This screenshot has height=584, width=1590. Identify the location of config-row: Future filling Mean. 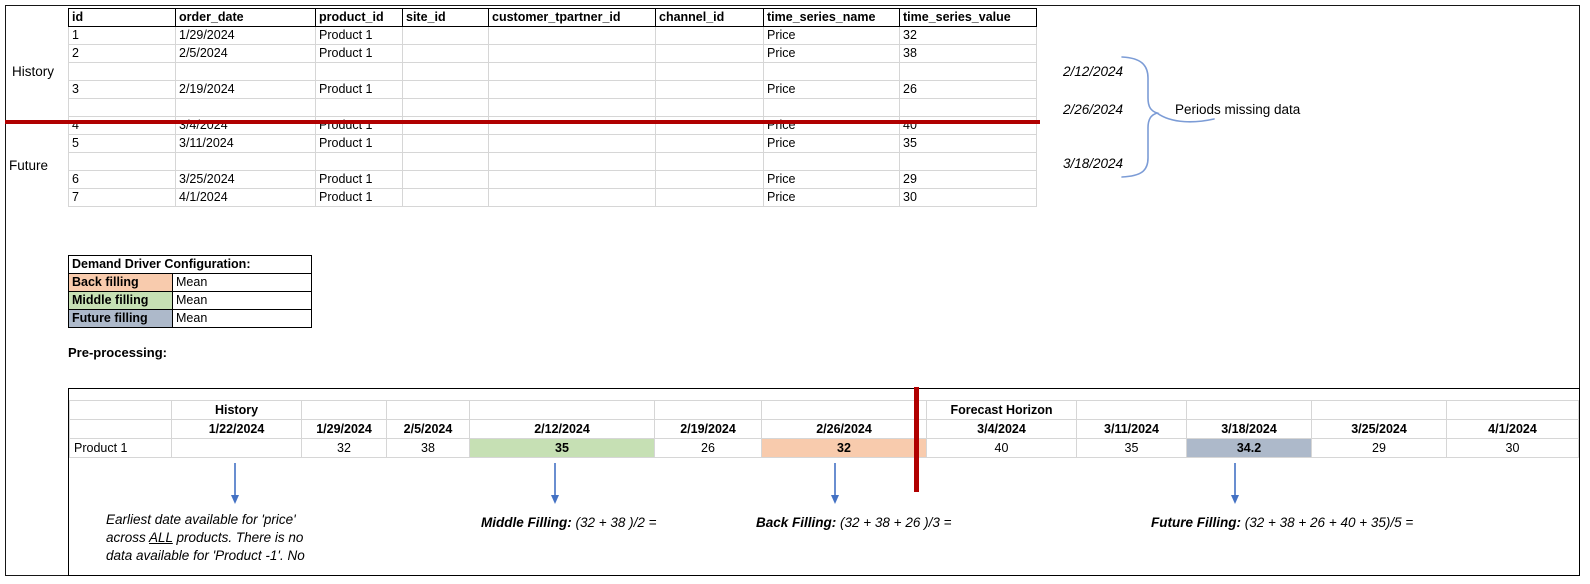
(190, 318).